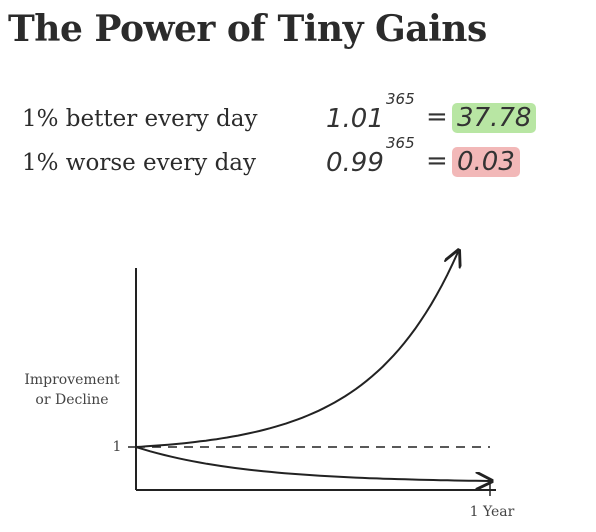 This screenshot has width=596, height=532. I want to click on worse-row: 1% worse every day, so click(139, 163).